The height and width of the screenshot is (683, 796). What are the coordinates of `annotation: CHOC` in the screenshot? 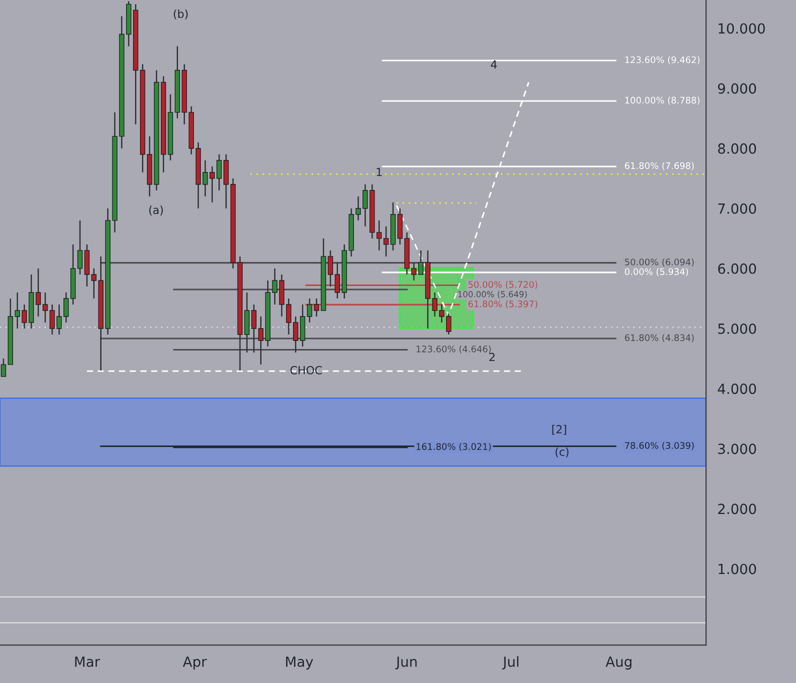 It's located at (306, 370).